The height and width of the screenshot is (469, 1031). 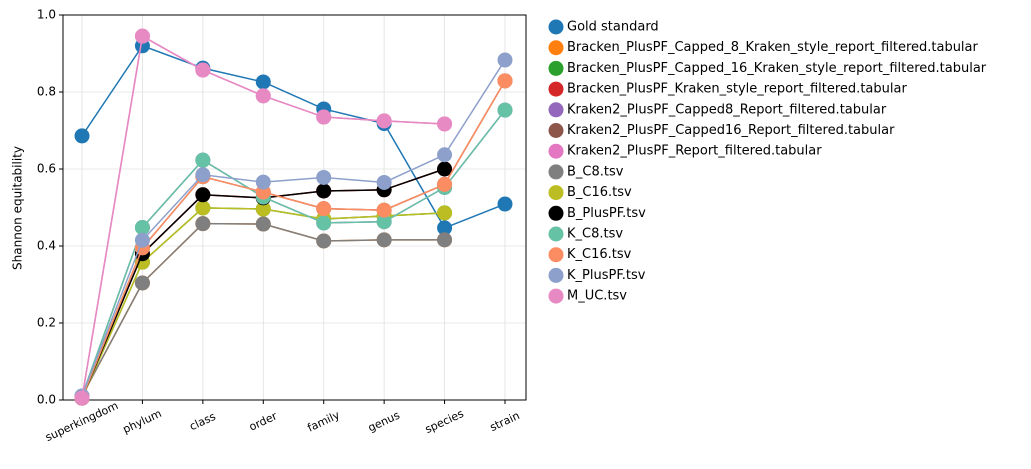 What do you see at coordinates (203, 421) in the screenshot?
I see `x-tick-label: class` at bounding box center [203, 421].